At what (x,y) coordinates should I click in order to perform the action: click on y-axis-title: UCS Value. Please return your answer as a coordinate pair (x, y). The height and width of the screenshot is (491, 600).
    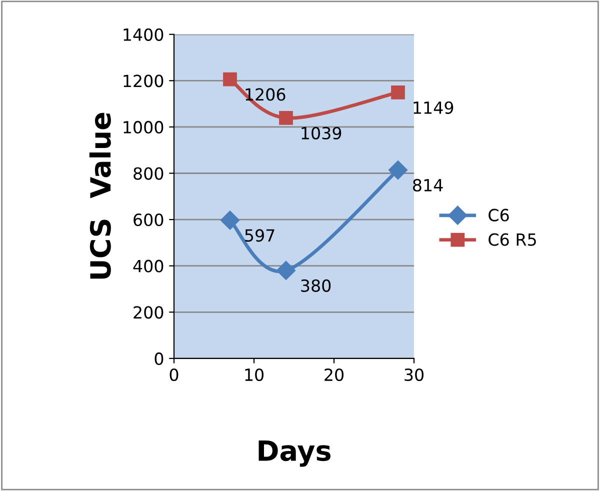
    Looking at the image, I should click on (100, 195).